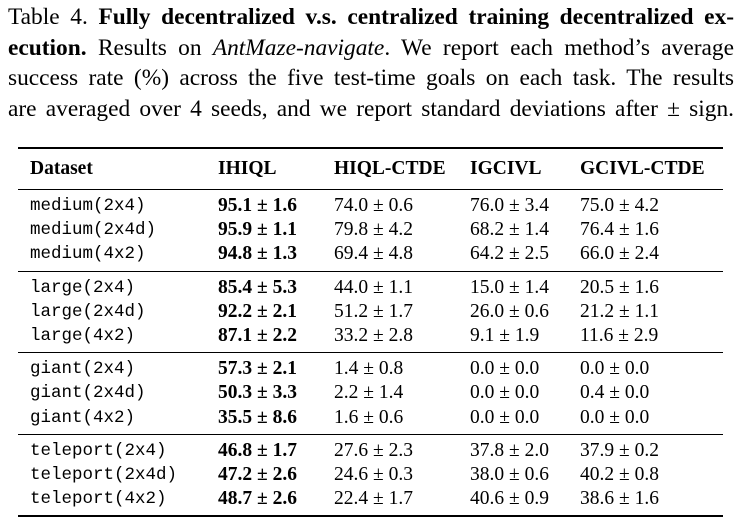 Image resolution: width=740 pixels, height=517 pixels. What do you see at coordinates (83, 369) in the screenshot?
I see `dataset-cell: giant(2x4)` at bounding box center [83, 369].